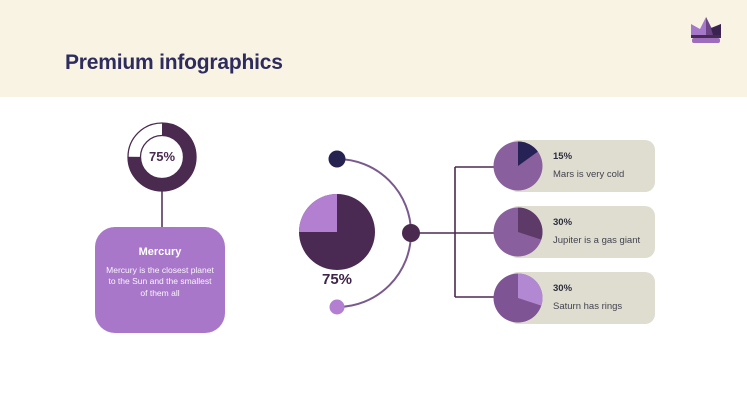 This screenshot has height=420, width=747. I want to click on jupiter-pie-chart, so click(518, 232).